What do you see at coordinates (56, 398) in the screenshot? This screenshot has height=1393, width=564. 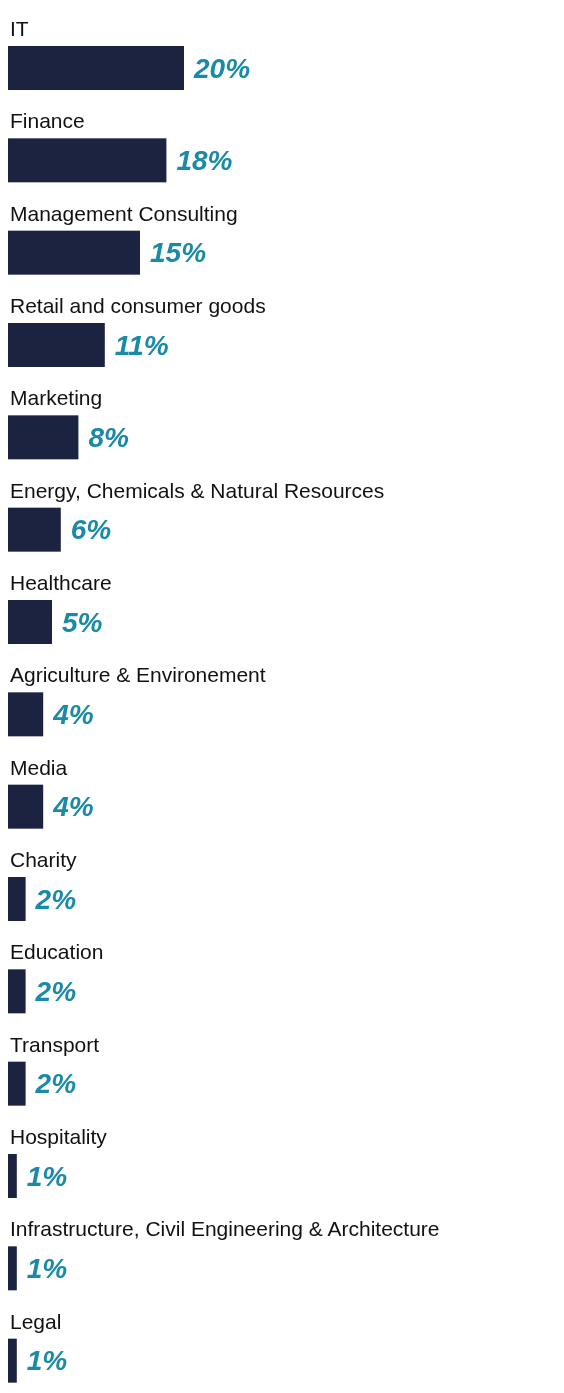 I see `y-tick-label: Marketing` at bounding box center [56, 398].